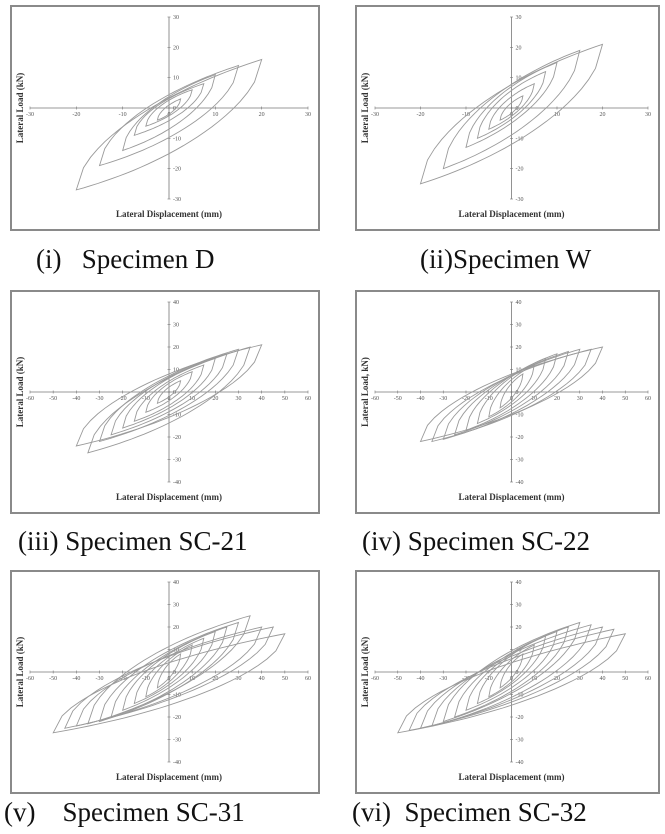  I want to click on caption-specimen-sc22: (iv) Specimen SC-22, so click(476, 541).